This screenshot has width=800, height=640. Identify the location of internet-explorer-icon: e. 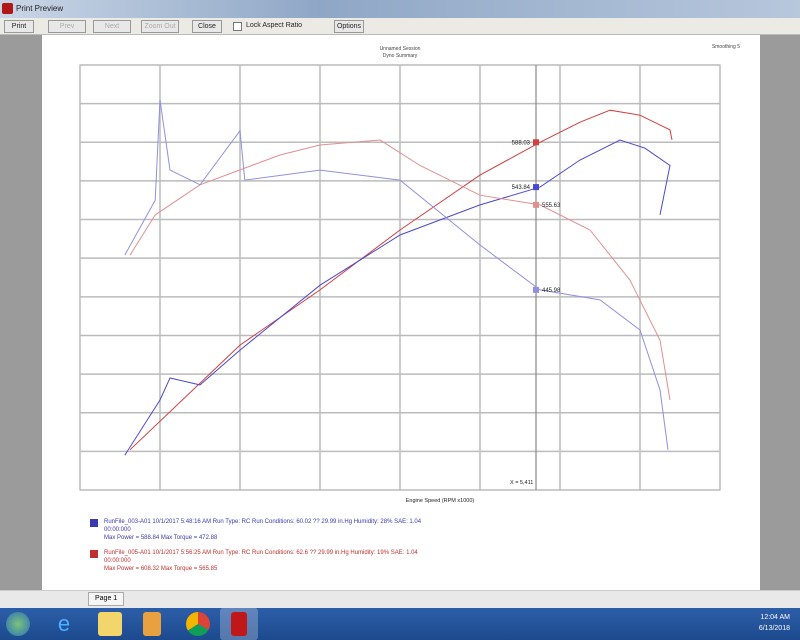
(64, 623).